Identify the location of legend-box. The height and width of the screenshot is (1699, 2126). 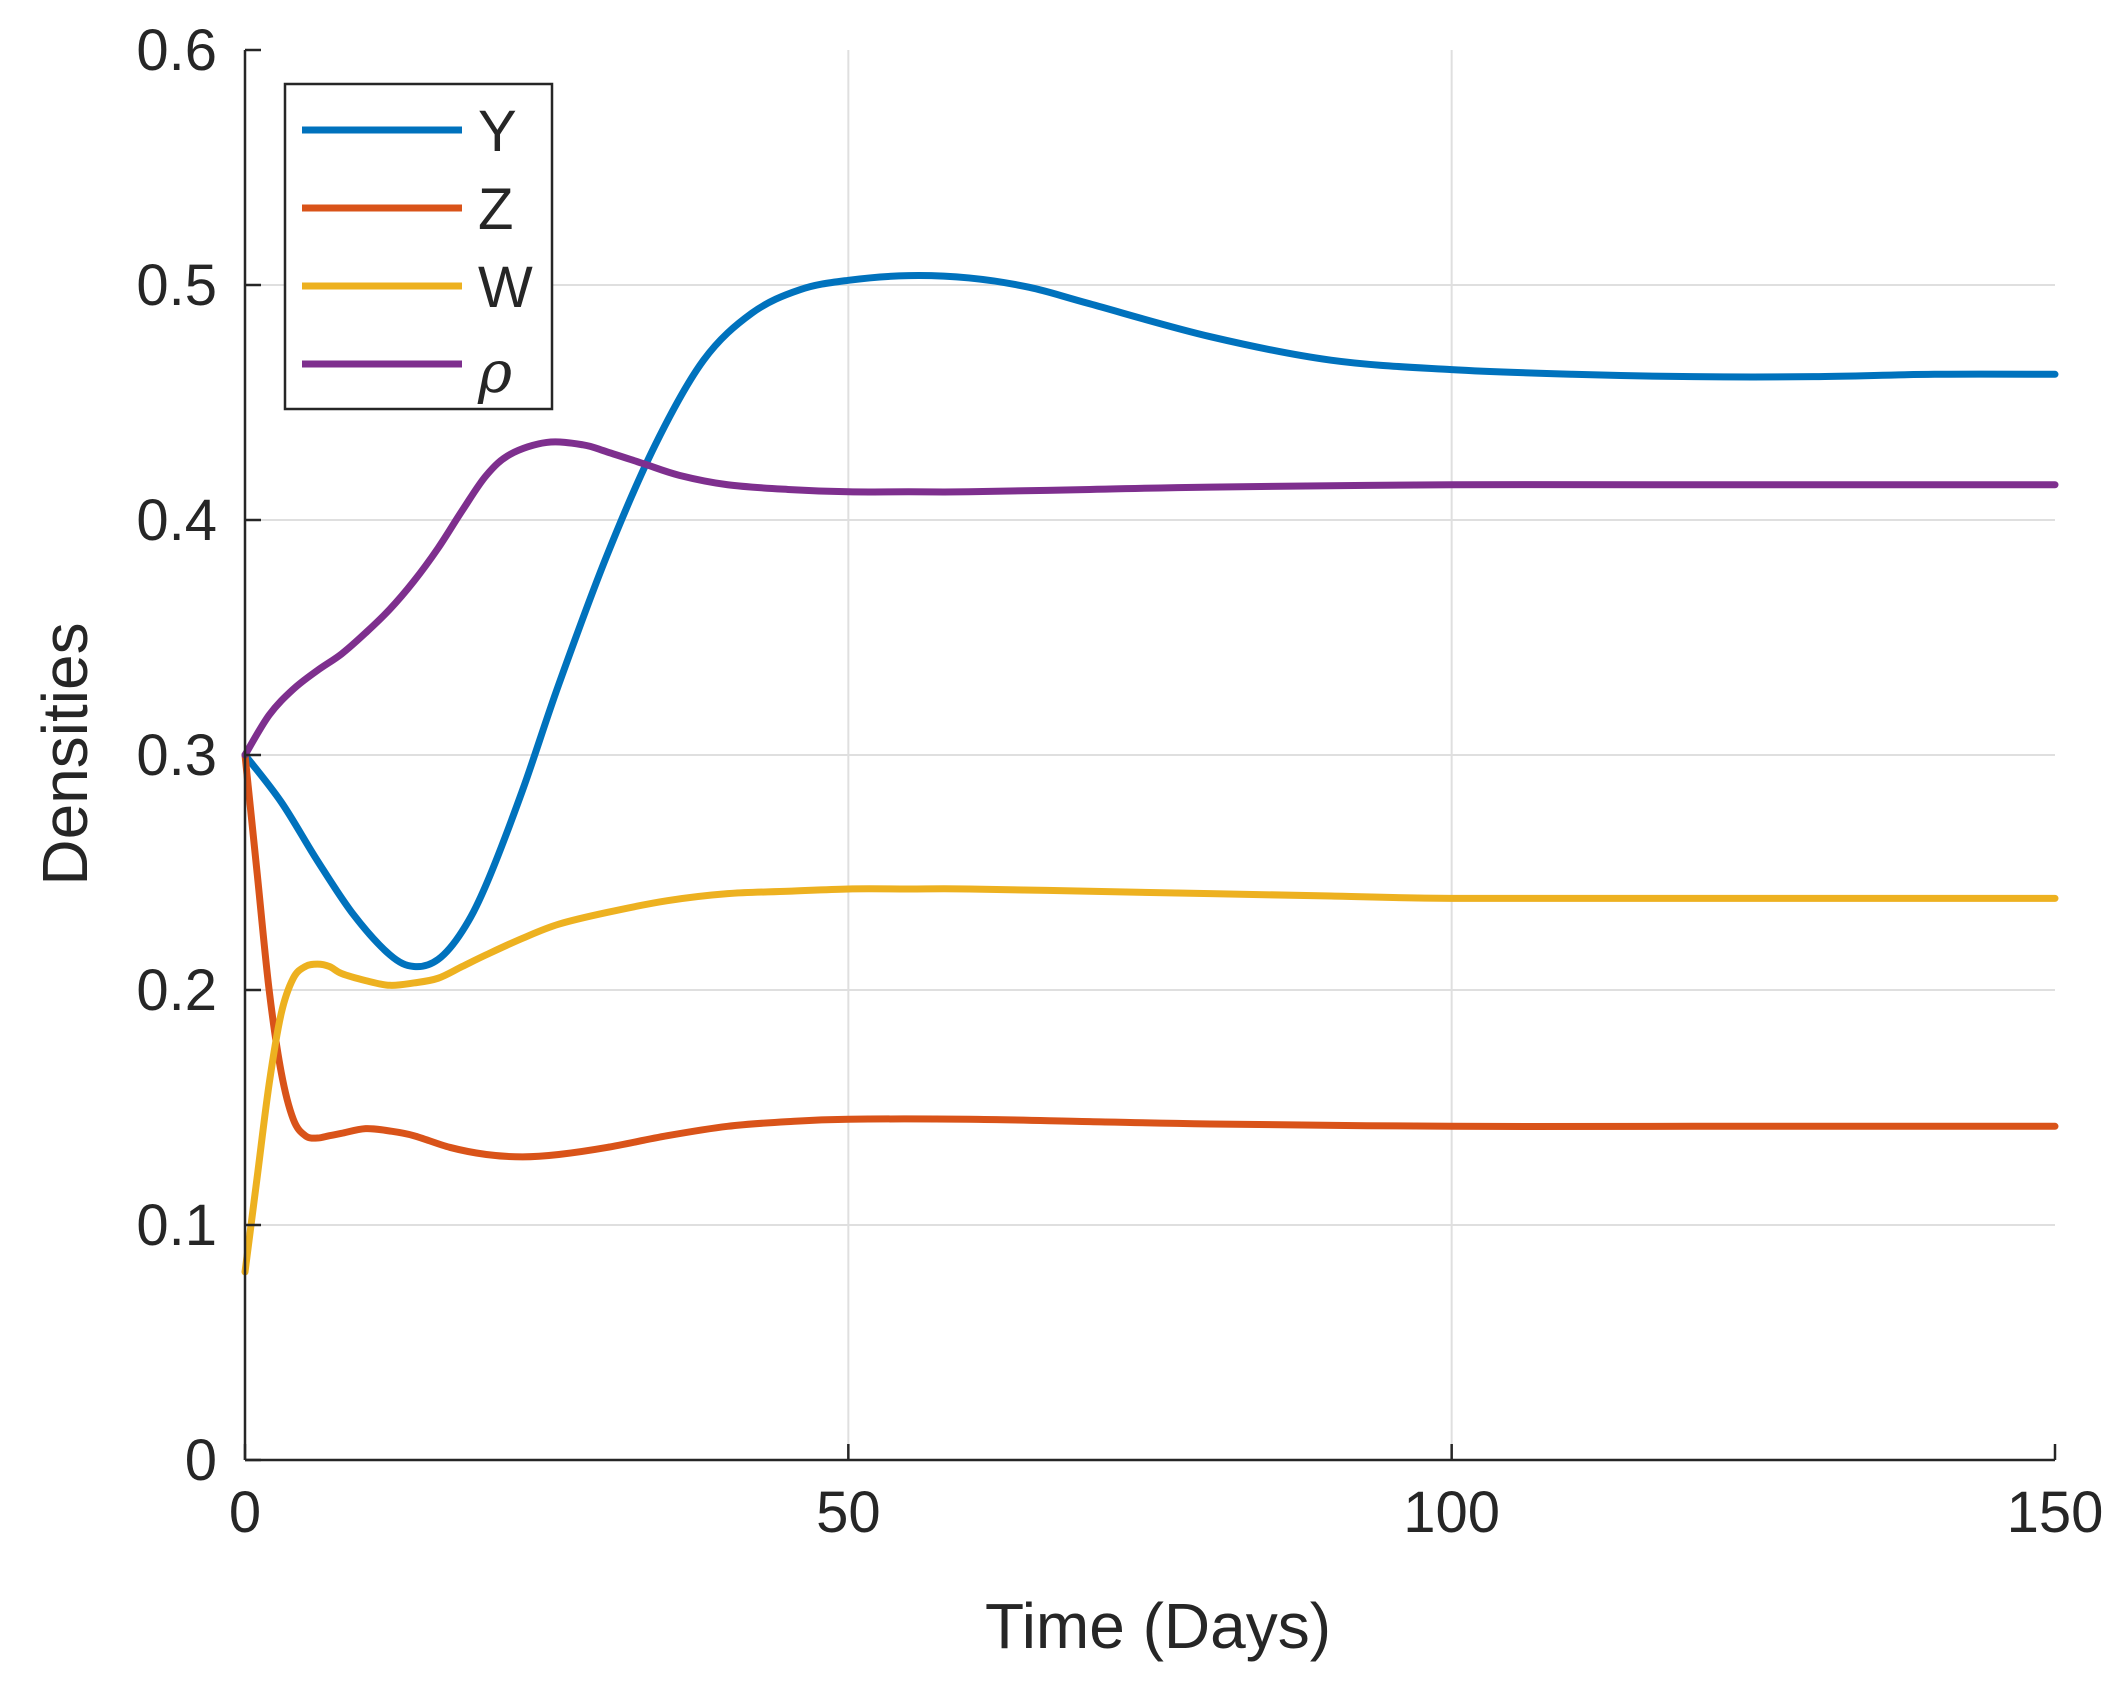
(418, 246).